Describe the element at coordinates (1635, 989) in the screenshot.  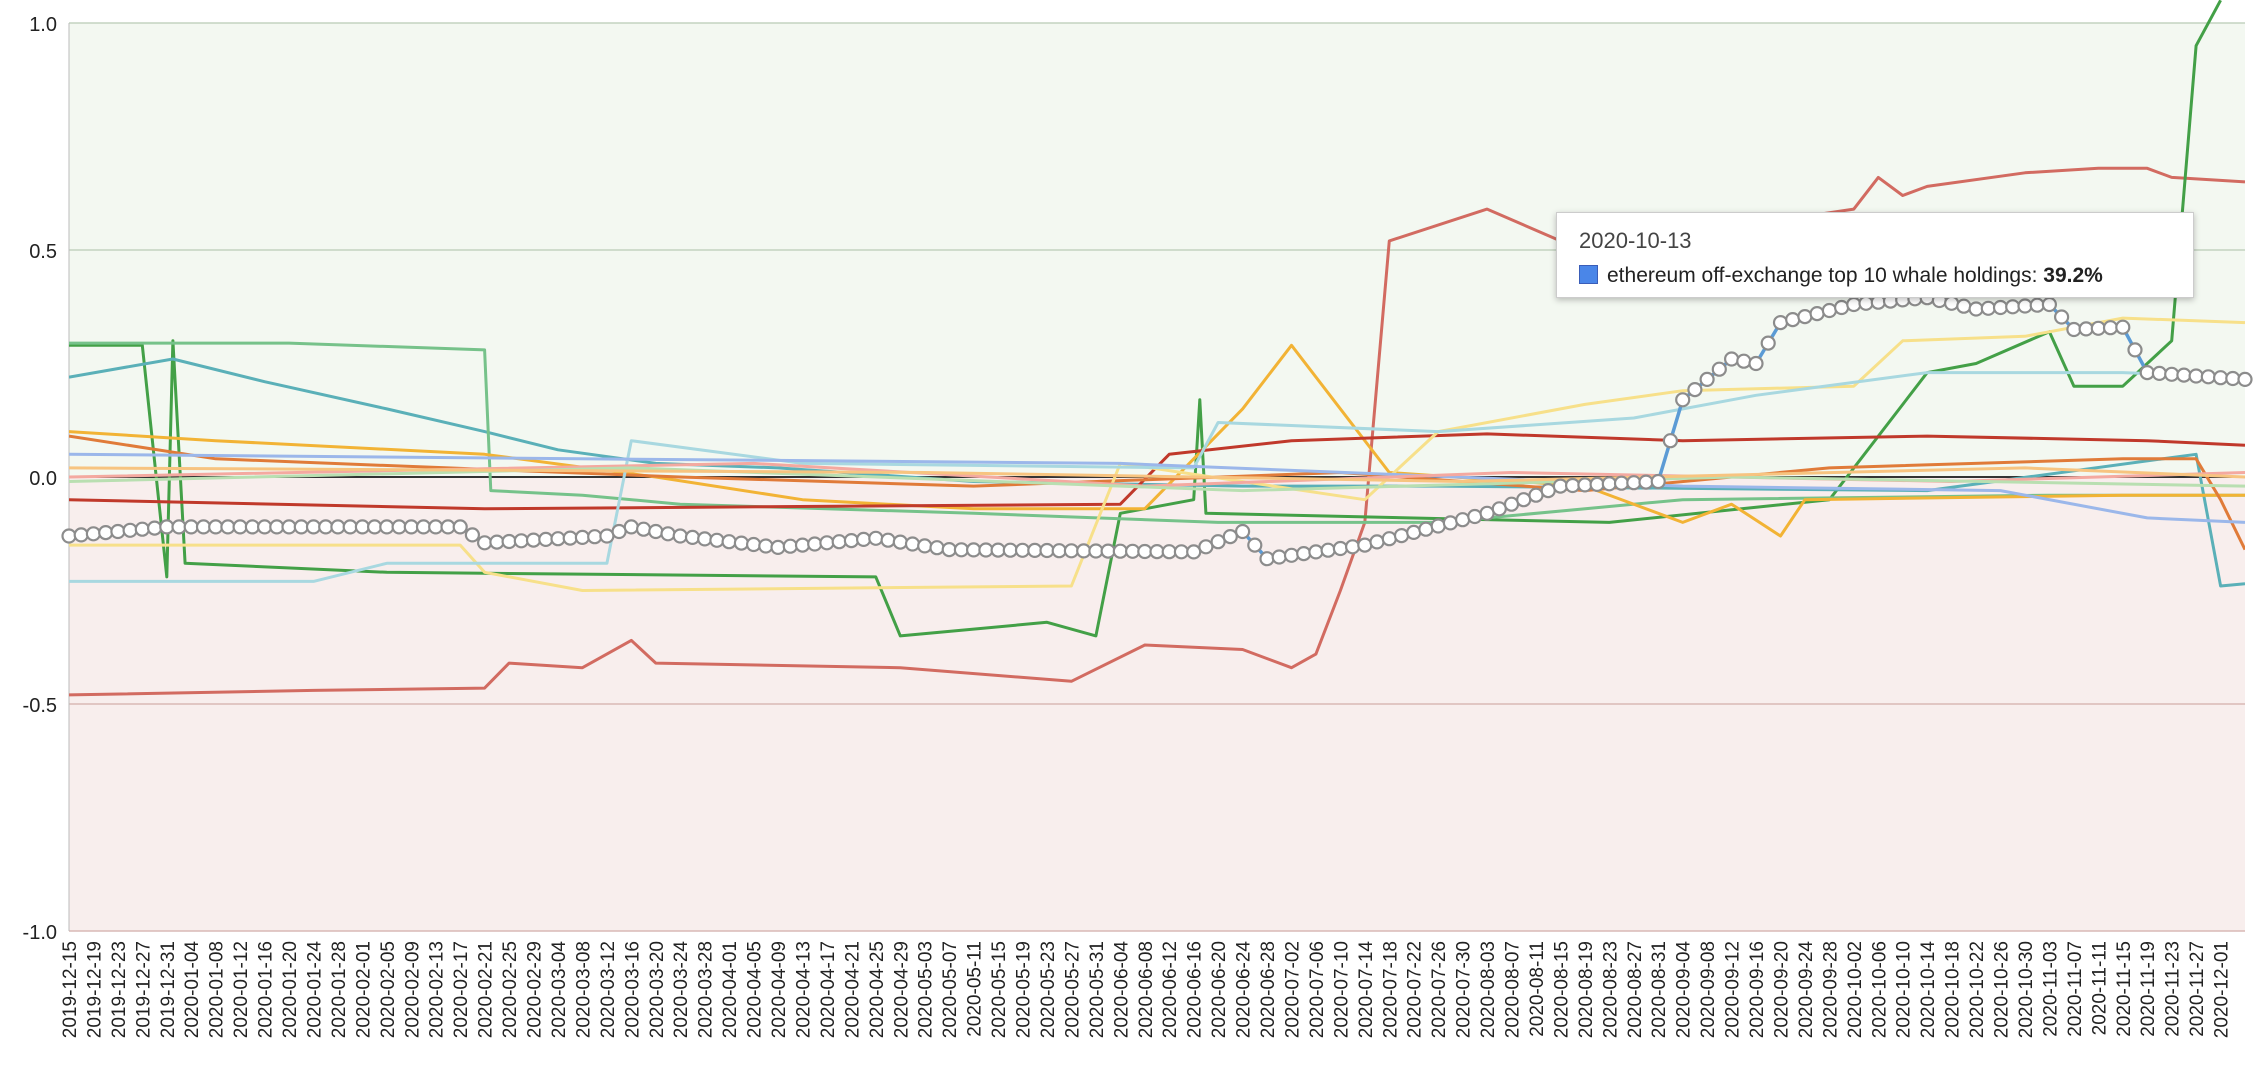
I see `x-tick-label: 2020-08-27` at that location.